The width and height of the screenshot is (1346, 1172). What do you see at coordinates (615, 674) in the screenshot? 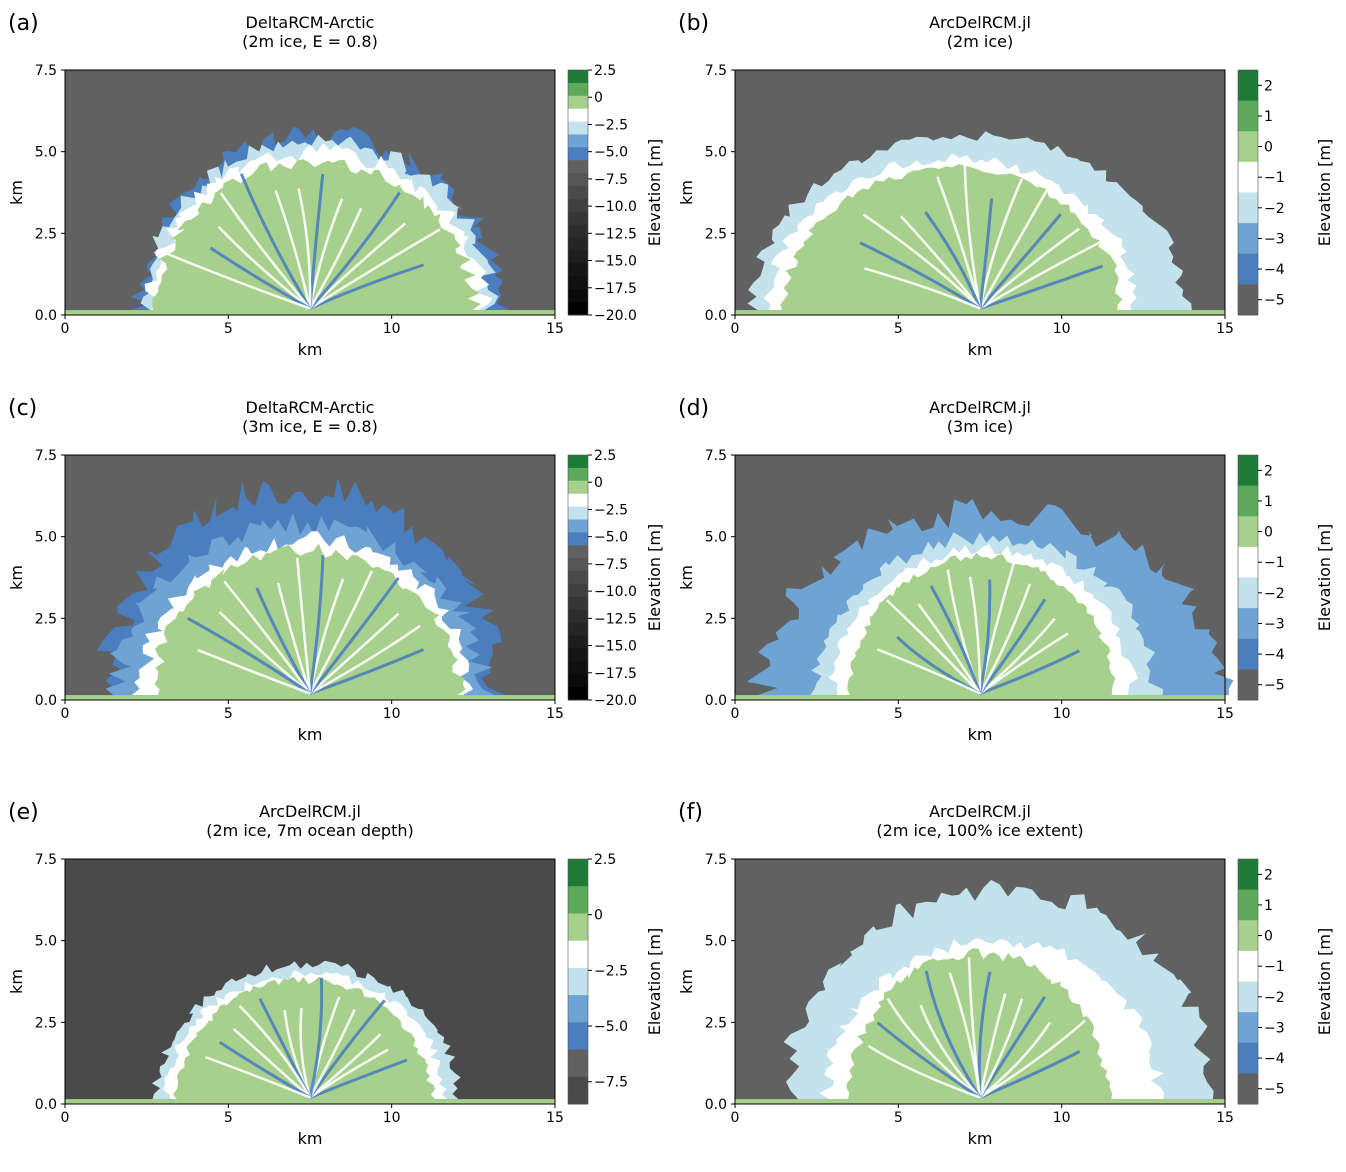
I see `colorbar-tick-label: −17.5` at bounding box center [615, 674].